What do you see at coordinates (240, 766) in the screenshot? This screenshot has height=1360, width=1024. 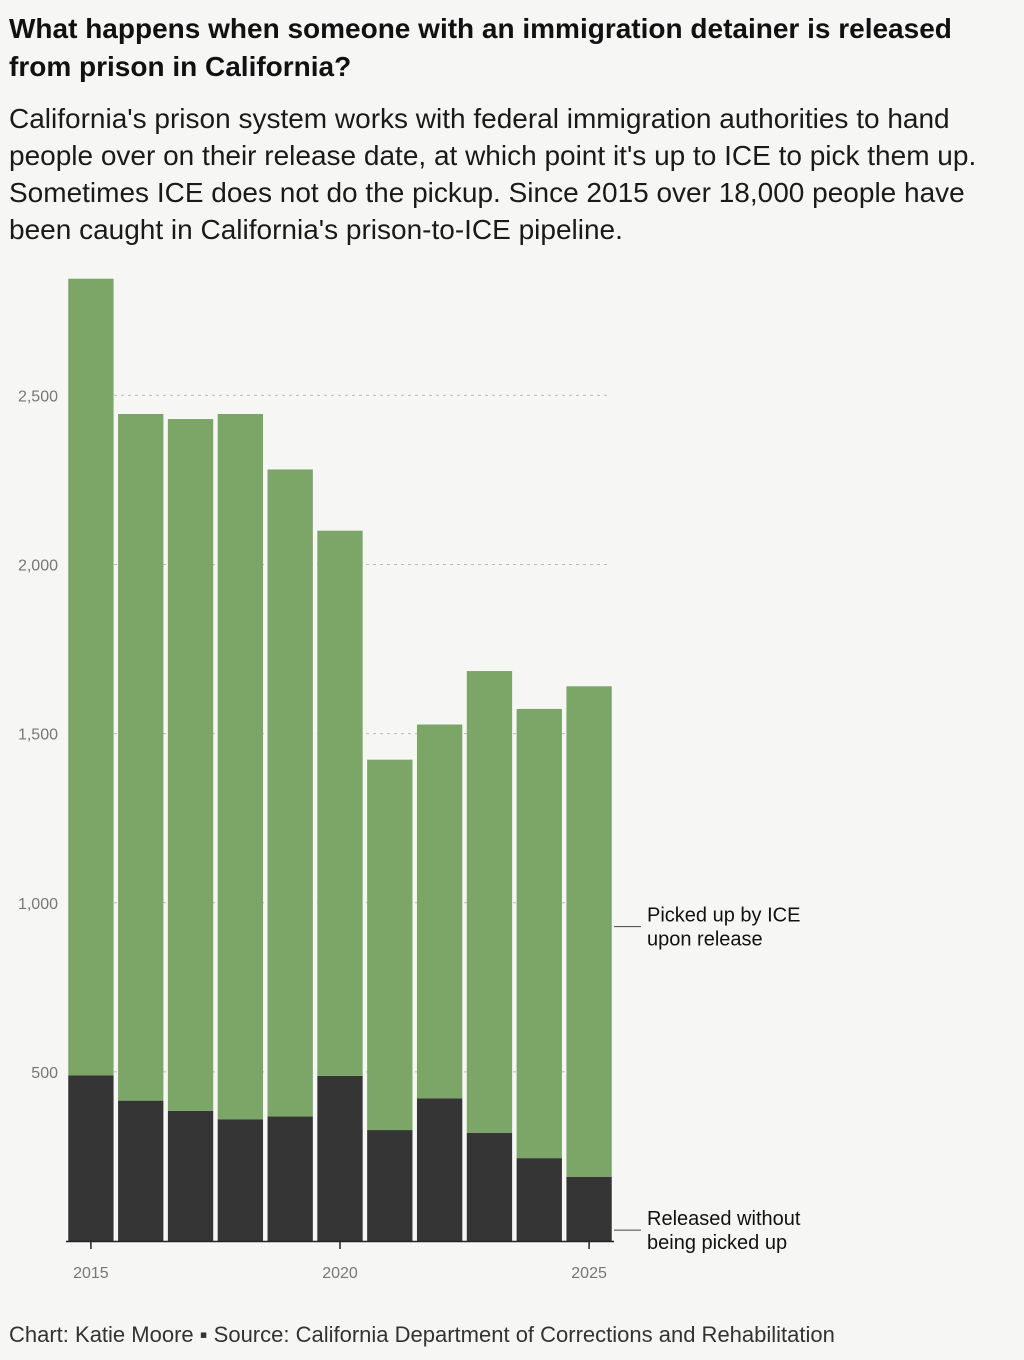 I see `bar-2018-picked-up` at bounding box center [240, 766].